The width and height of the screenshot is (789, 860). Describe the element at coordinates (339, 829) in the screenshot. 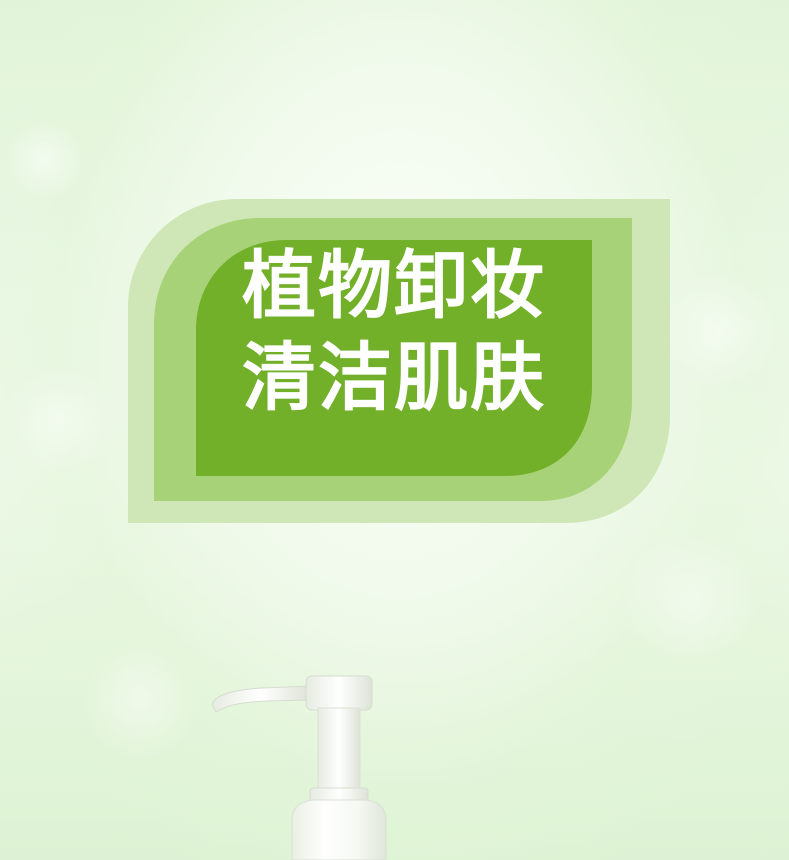

I see `bottle-body` at that location.